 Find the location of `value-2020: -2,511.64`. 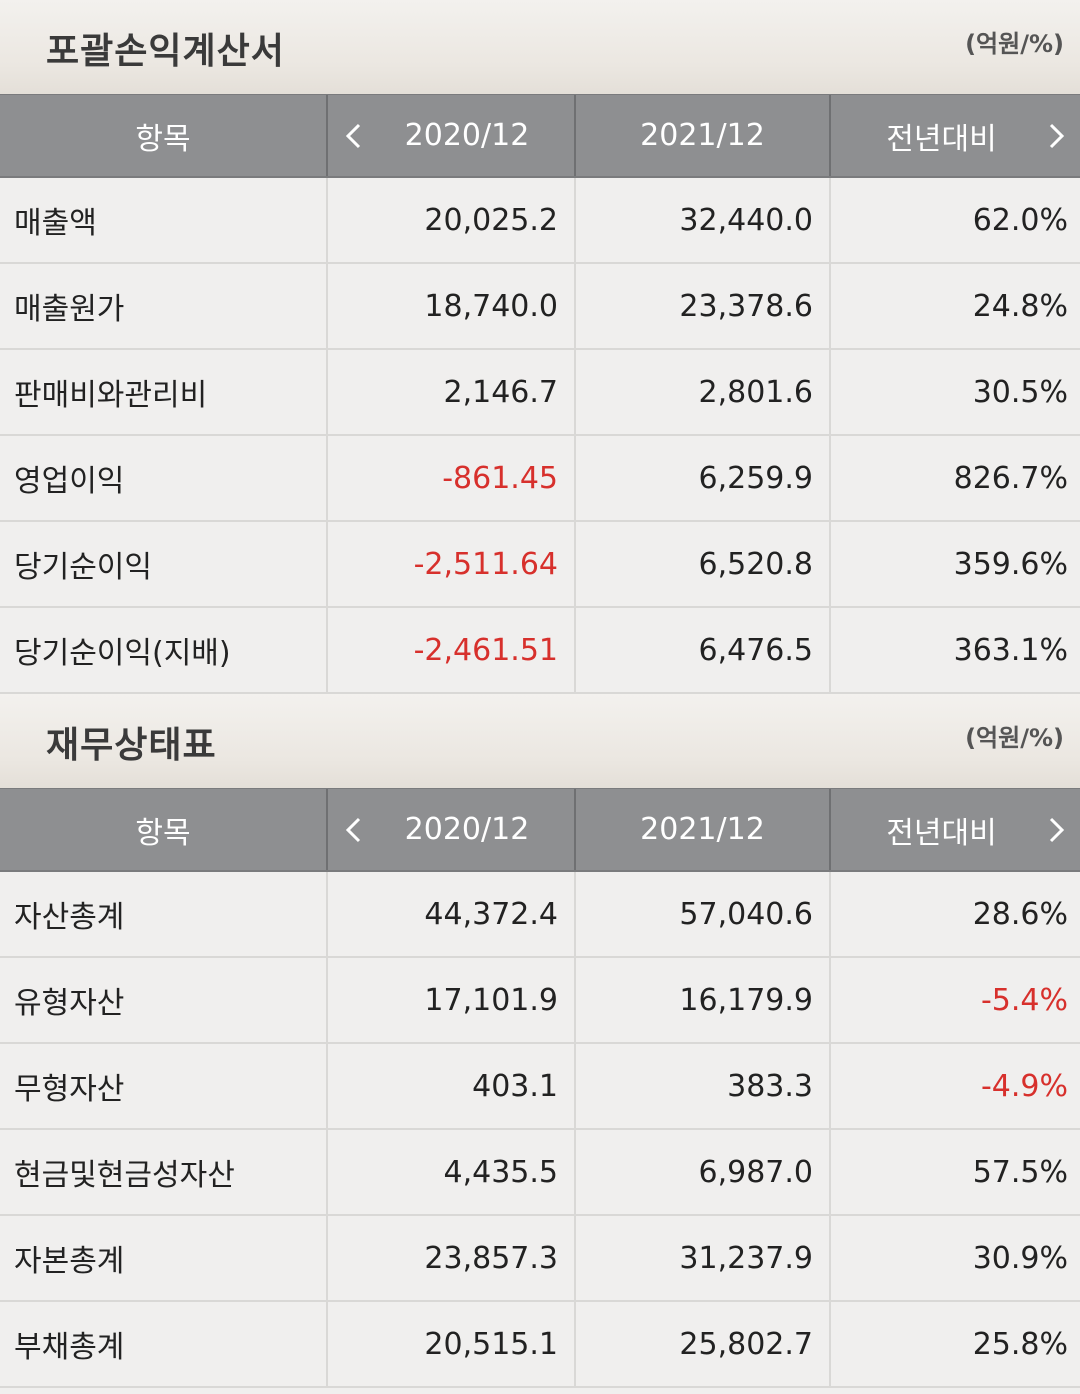

value-2020: -2,511.64 is located at coordinates (450, 564).